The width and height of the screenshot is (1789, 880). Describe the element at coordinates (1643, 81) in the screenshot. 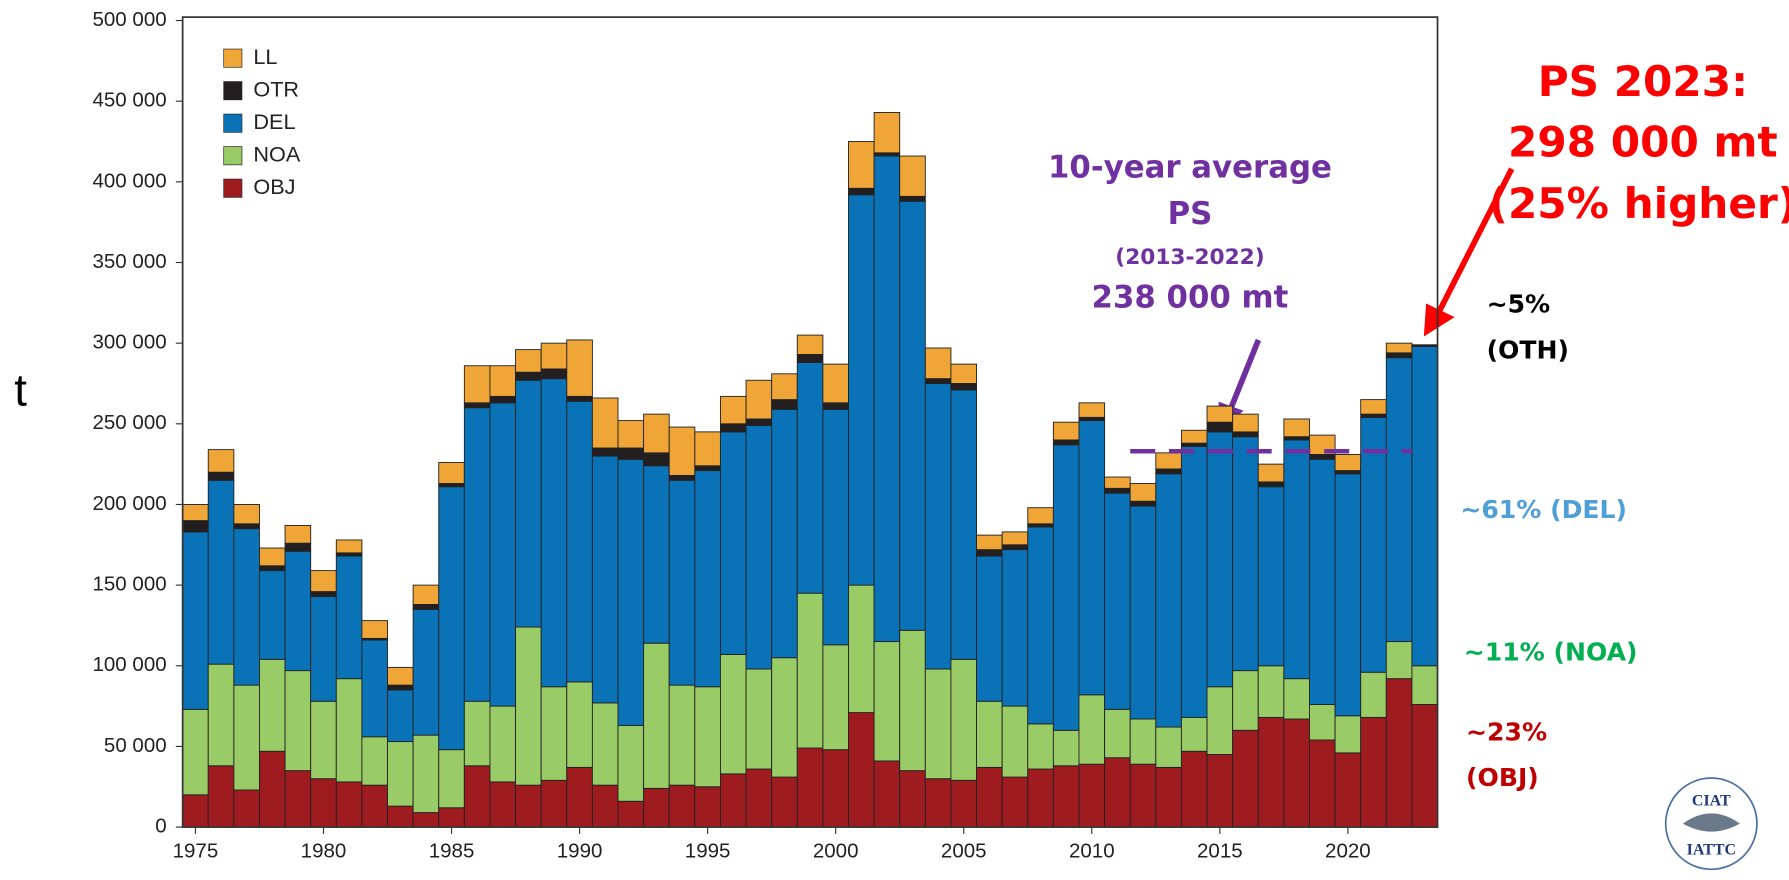

I see `annotation: PS 2023:` at that location.